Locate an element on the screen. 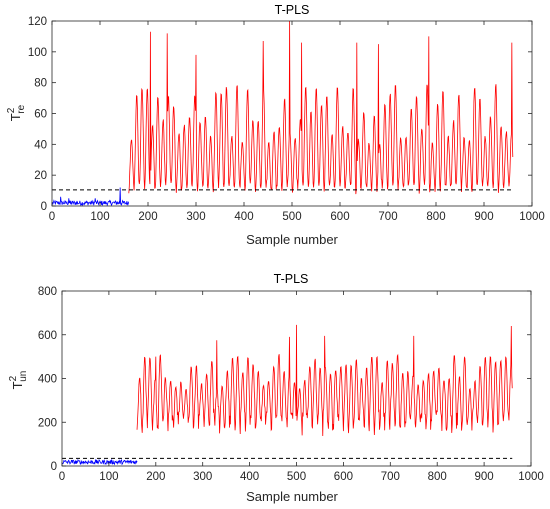 This screenshot has height=509, width=550. chart-bottom-title: T-PLS is located at coordinates (291, 279).